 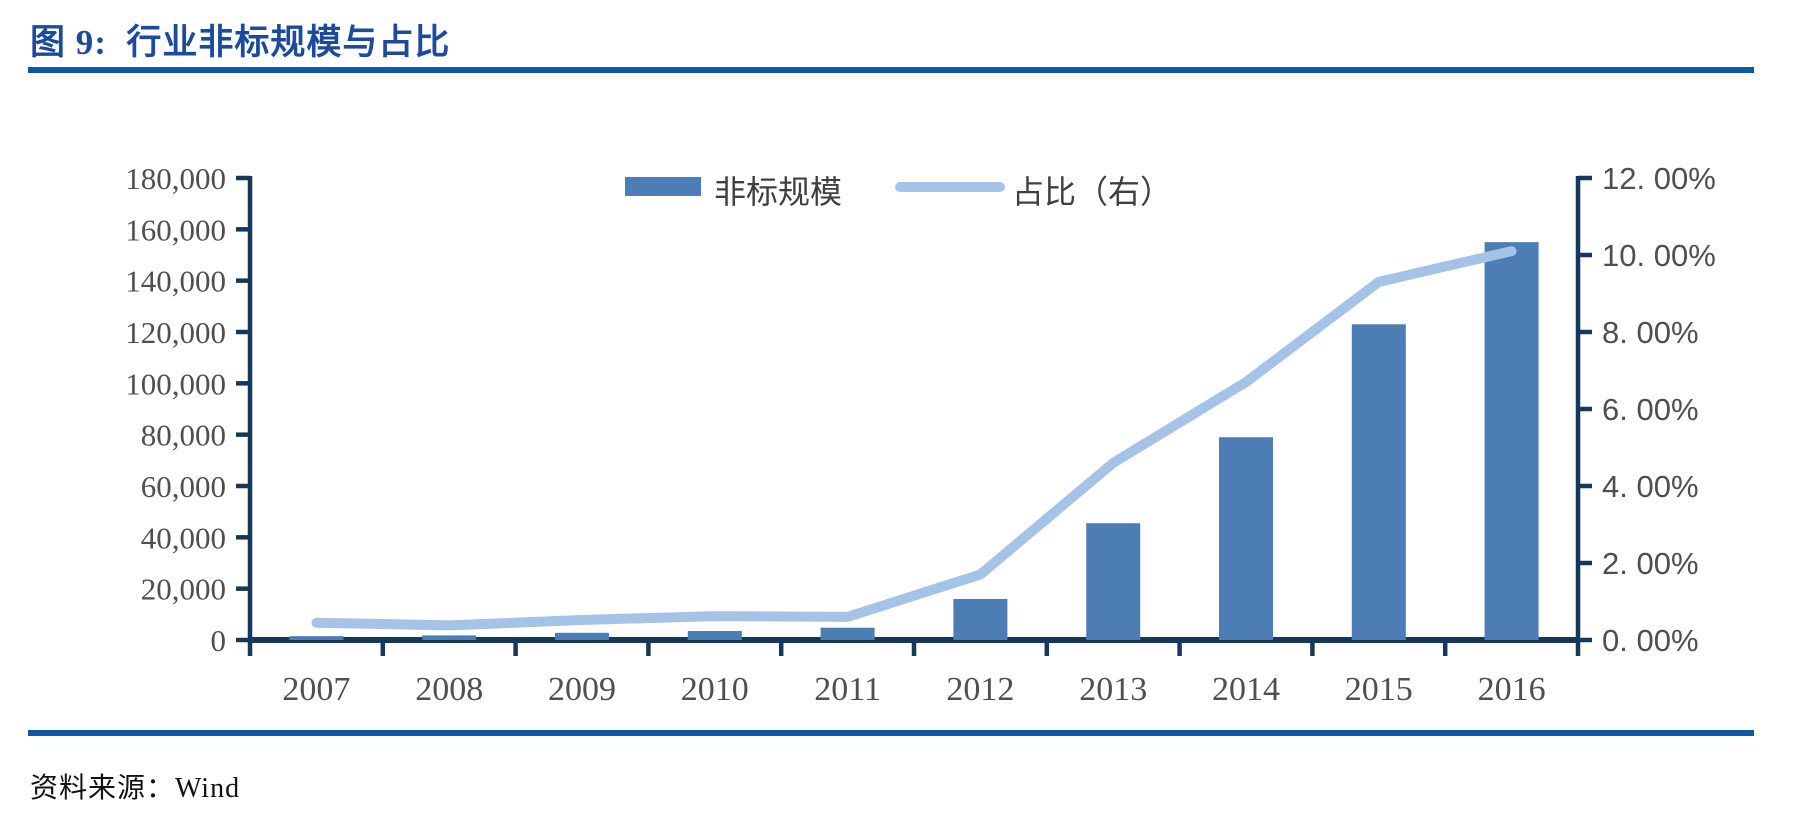 What do you see at coordinates (1246, 689) in the screenshot?
I see `x-axis-tick-label: 2014` at bounding box center [1246, 689].